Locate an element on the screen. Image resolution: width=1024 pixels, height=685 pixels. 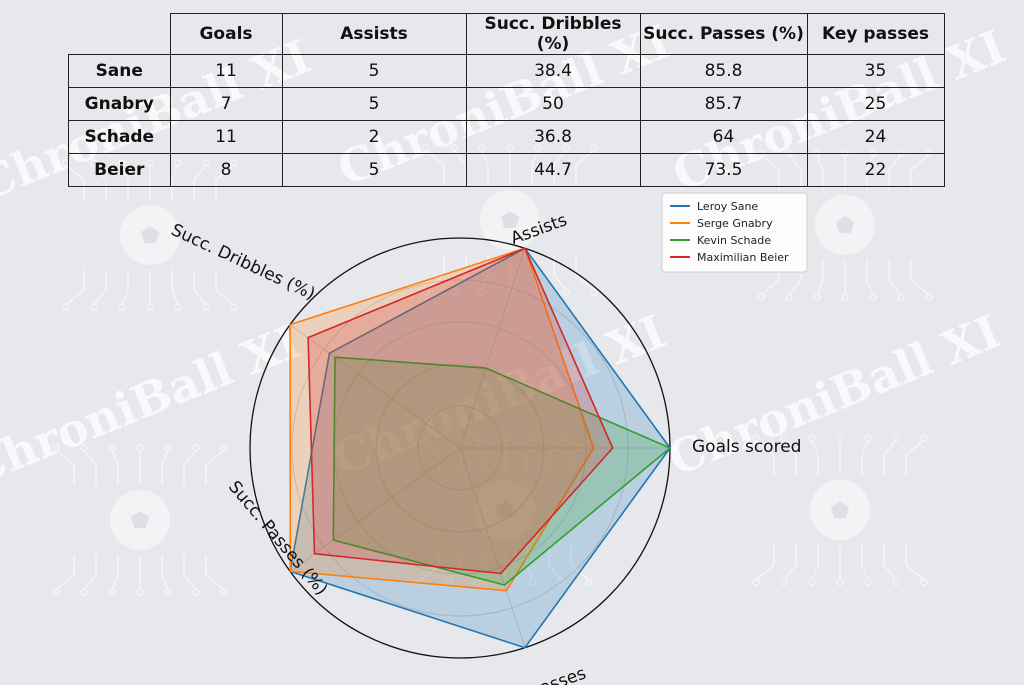
table-cell: 36.8 is located at coordinates (553, 137).